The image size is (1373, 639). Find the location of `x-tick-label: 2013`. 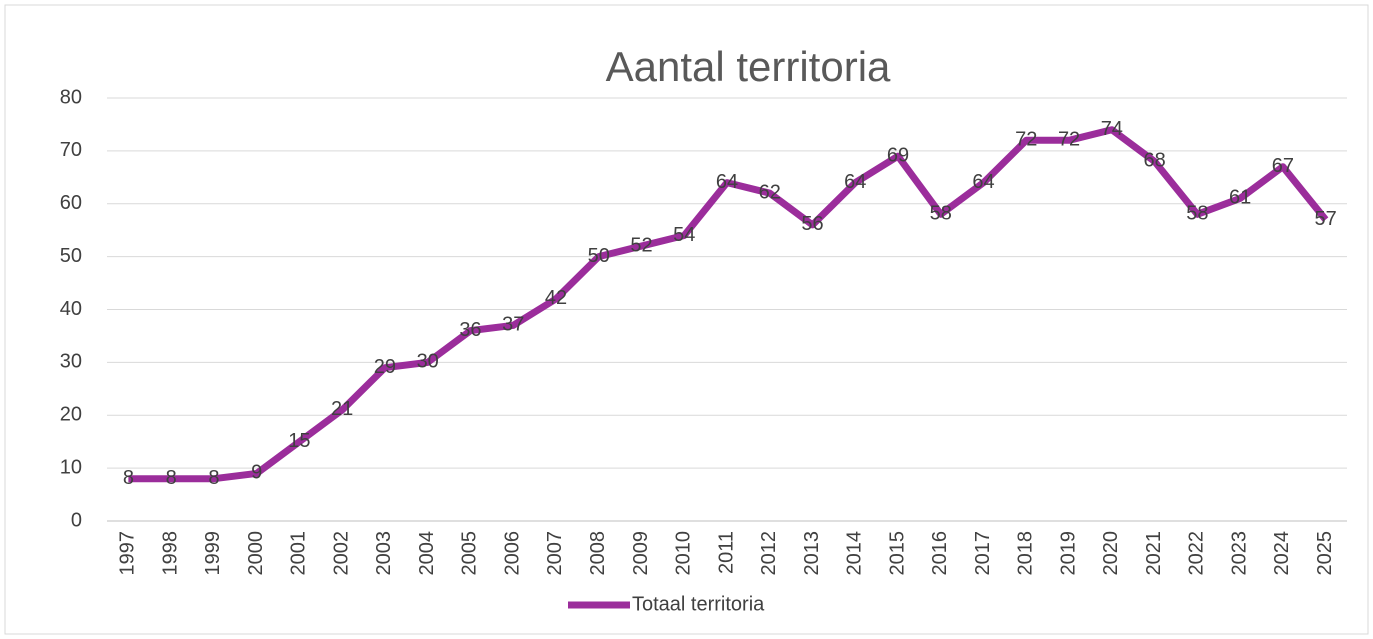

x-tick-label: 2013 is located at coordinates (812, 553).